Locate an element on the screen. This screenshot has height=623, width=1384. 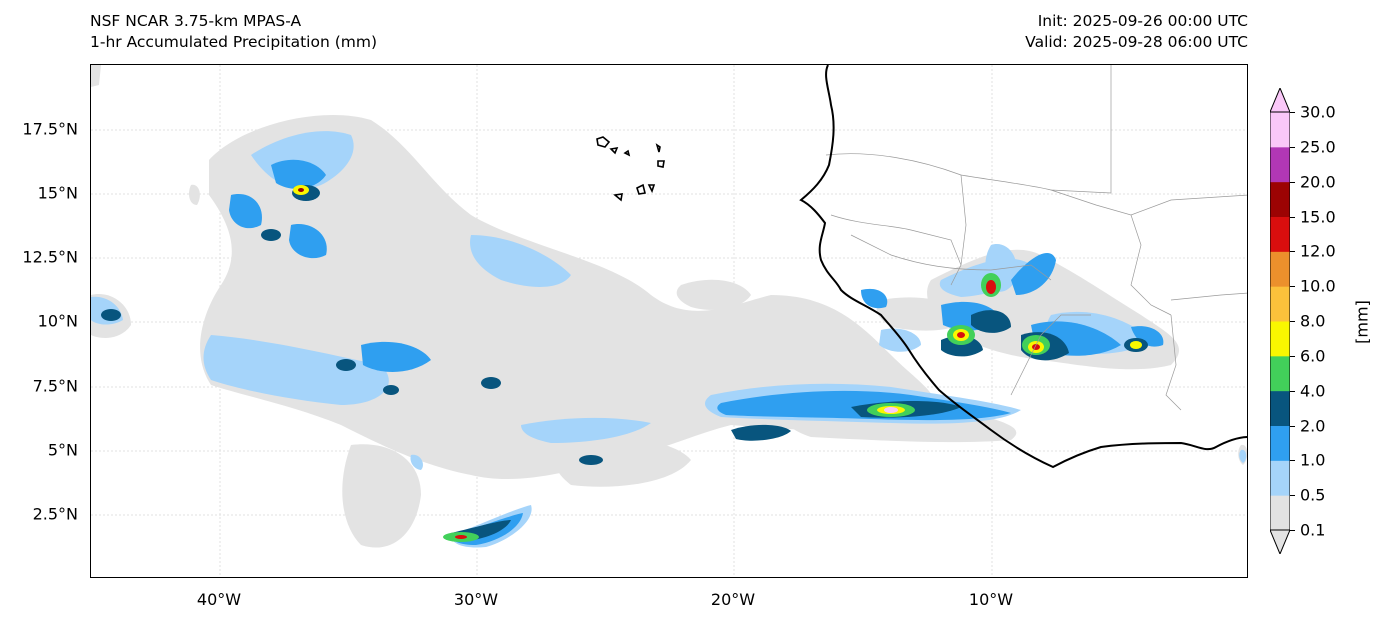
colorbar-level-label: 6.0 is located at coordinates (1313, 356).